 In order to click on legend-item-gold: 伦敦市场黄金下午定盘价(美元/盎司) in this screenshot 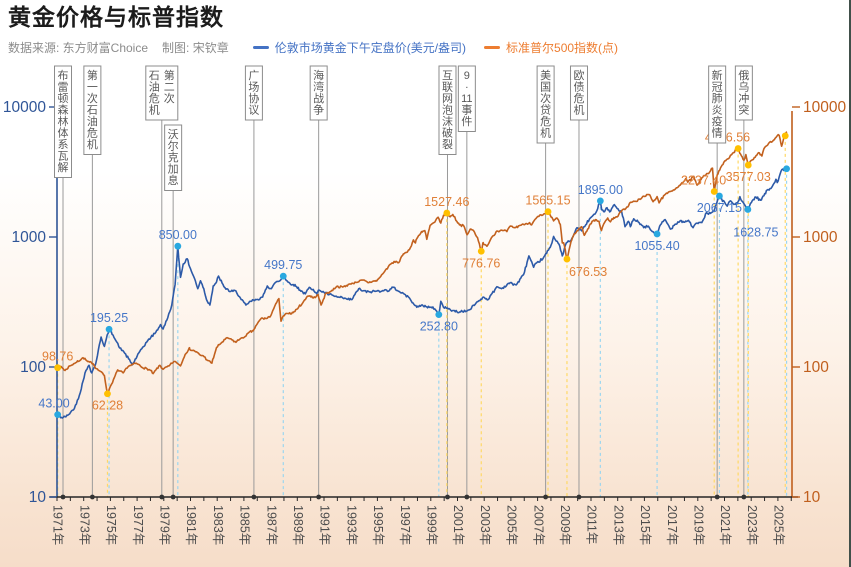, I will do `click(359, 47)`.